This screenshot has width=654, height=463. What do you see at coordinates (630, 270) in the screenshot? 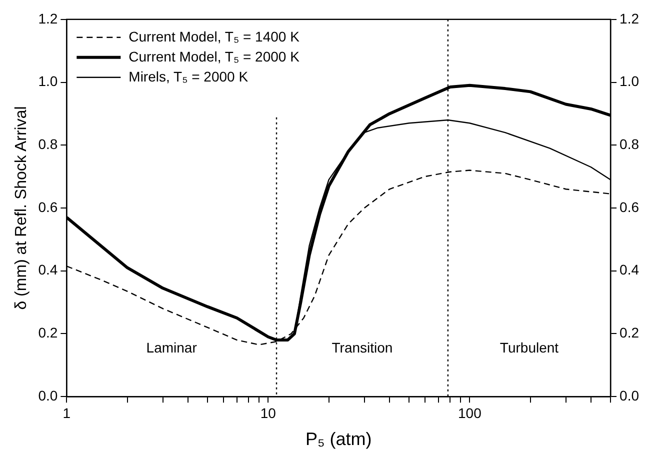
I see `y2-tick-label: 0.4` at bounding box center [630, 270].